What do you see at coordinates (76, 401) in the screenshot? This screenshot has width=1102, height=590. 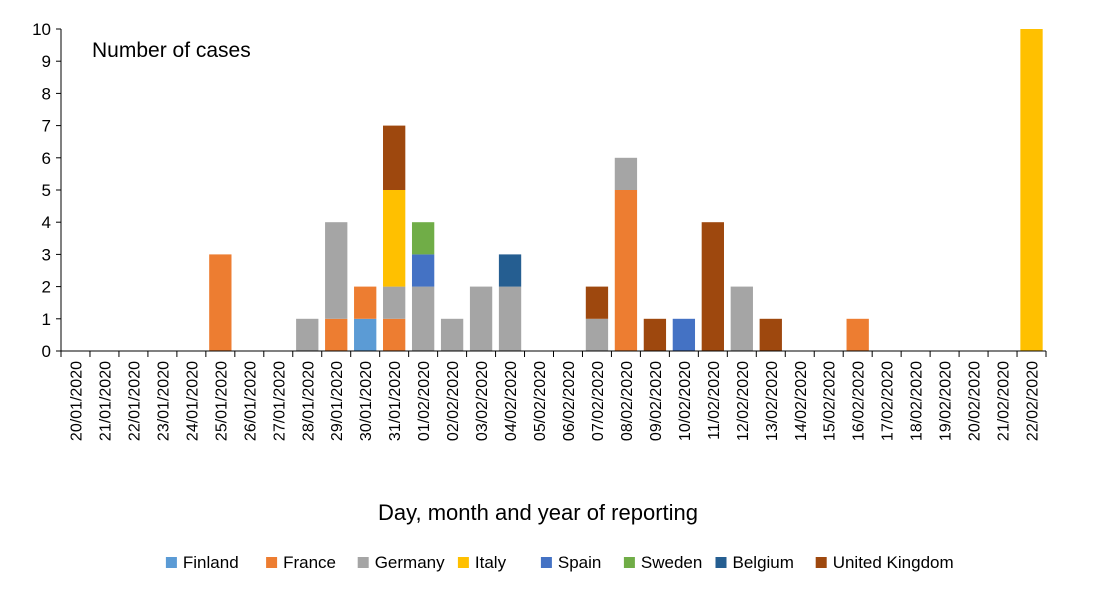 I see `x-tick-label: 20/01/2020` at bounding box center [76, 401].